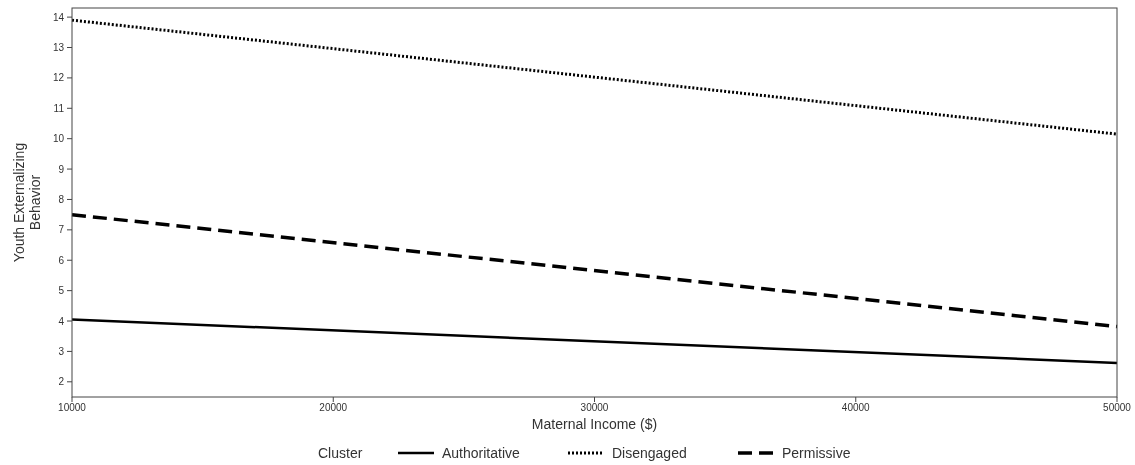 The height and width of the screenshot is (465, 1135). I want to click on x-tick-label: 10000, so click(72, 407).